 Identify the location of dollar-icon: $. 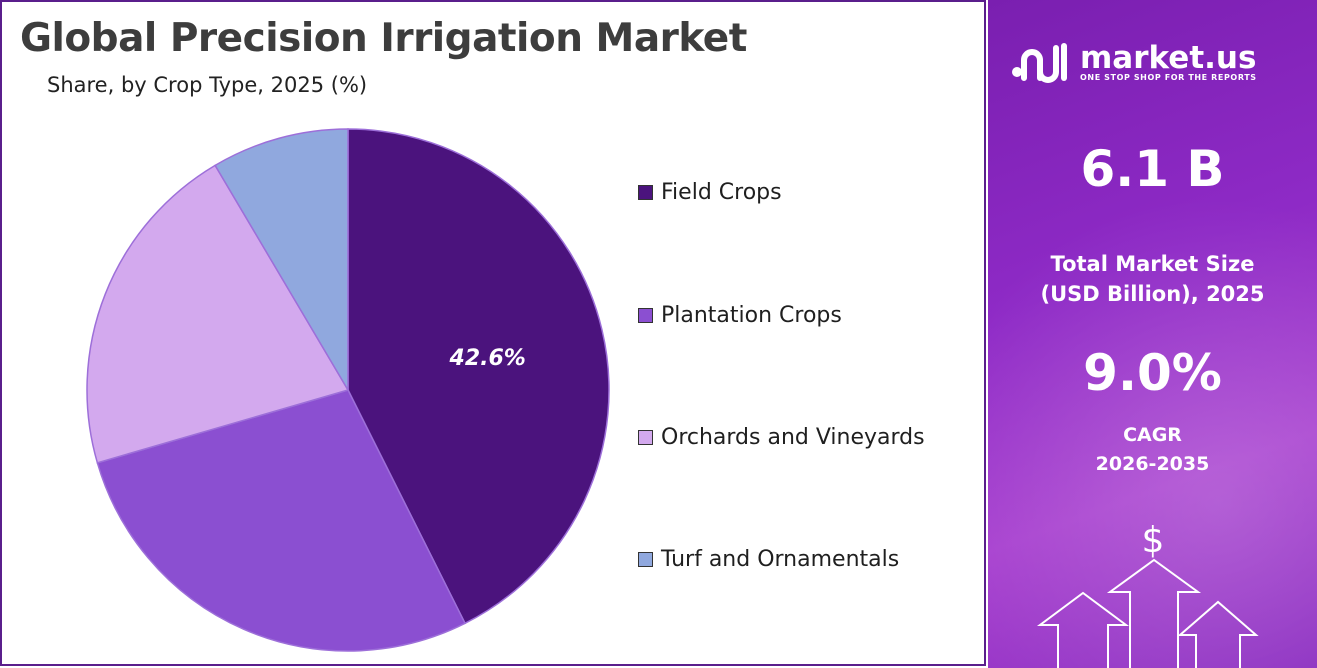
(1153, 540).